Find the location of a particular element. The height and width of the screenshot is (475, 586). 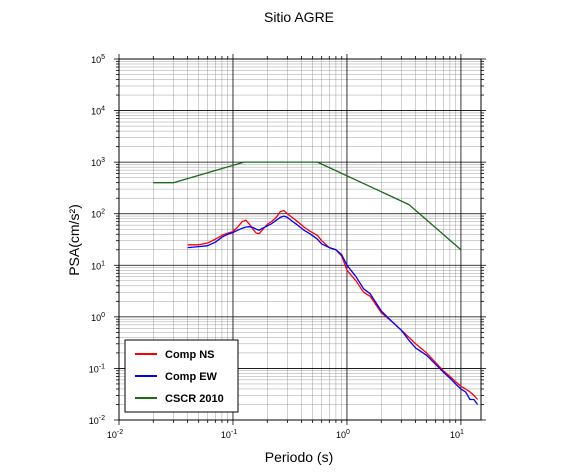

y-tick-label: 10⁵ is located at coordinates (98, 59).